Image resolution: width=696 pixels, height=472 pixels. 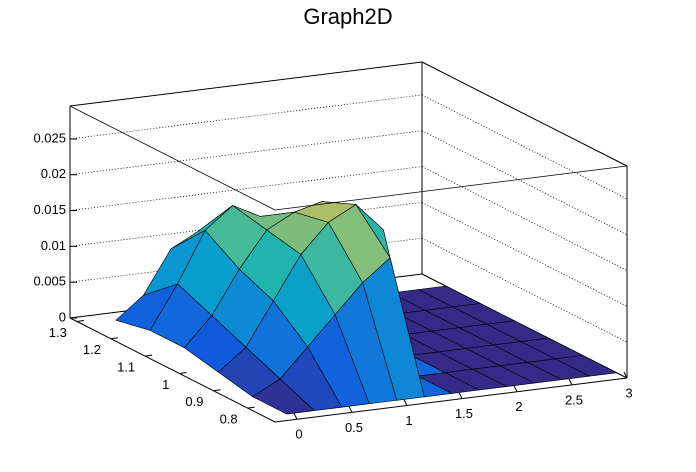 I want to click on x-tick-label: 2, so click(x=518, y=406).